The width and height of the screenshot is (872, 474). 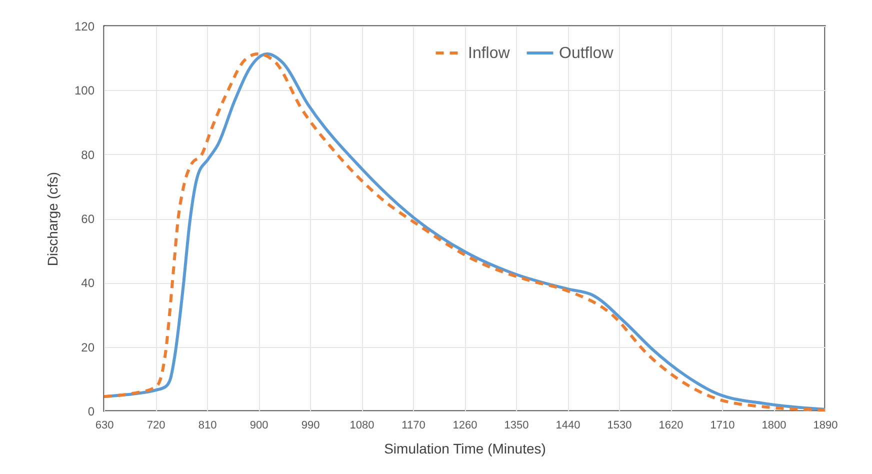 I want to click on legend-label: Inflow, so click(x=489, y=53).